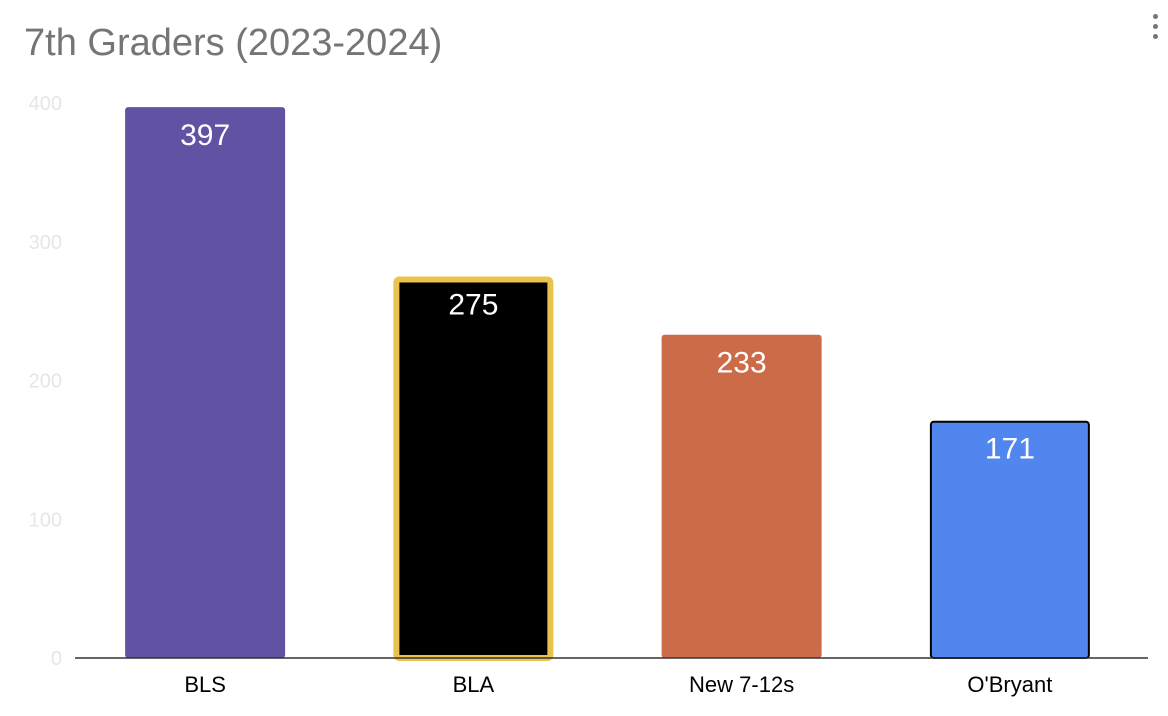 The width and height of the screenshot is (1168, 716). Describe the element at coordinates (1010, 449) in the screenshot. I see `bar-data-label: 171` at that location.